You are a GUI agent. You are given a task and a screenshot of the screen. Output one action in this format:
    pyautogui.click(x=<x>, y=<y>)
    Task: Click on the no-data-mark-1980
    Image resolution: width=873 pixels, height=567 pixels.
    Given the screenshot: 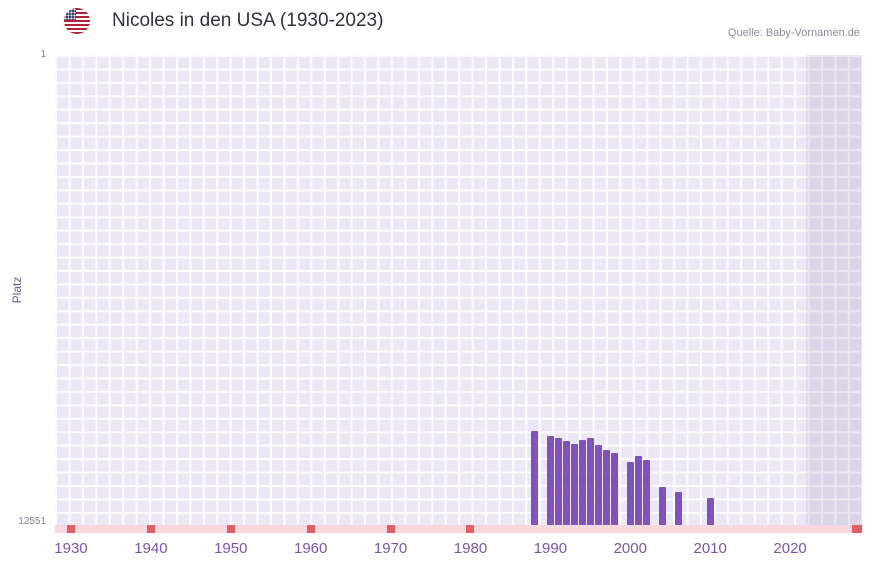 What is the action you would take?
    pyautogui.click(x=470, y=529)
    